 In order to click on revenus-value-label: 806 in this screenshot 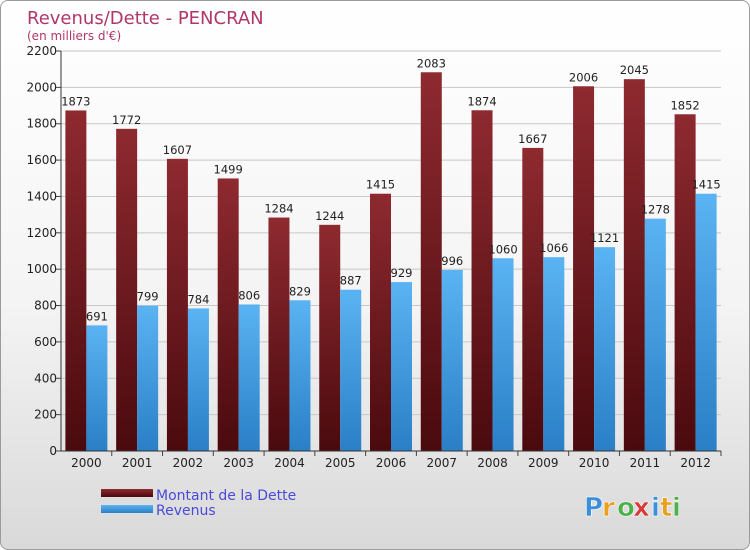, I will do `click(249, 295)`.